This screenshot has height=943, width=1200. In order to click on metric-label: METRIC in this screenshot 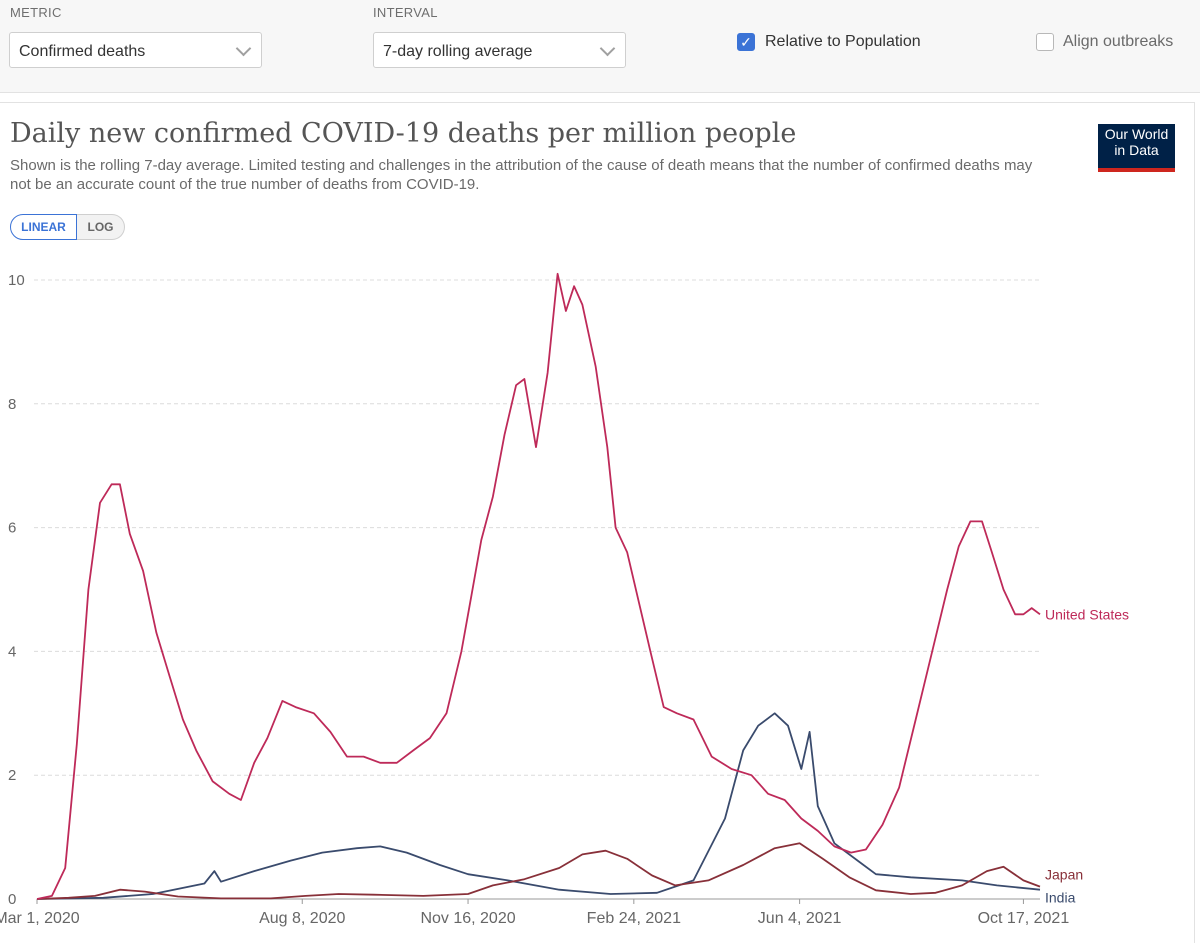, I will do `click(36, 12)`.